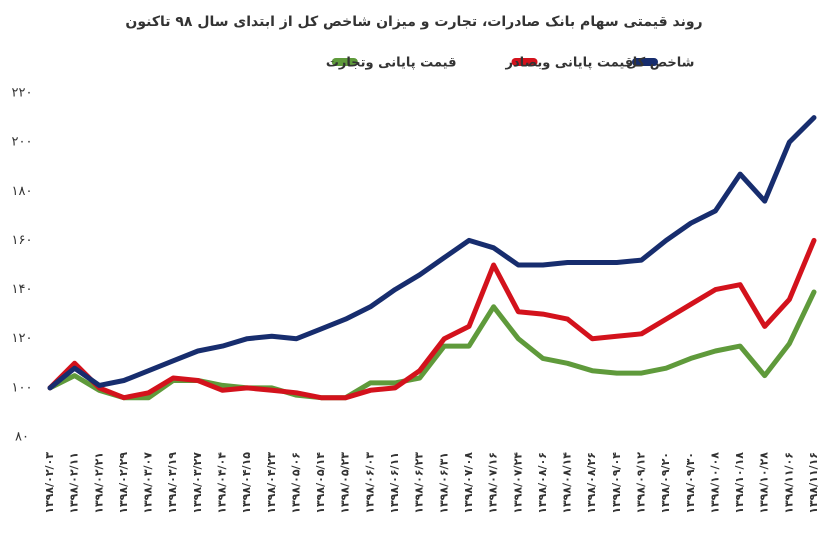 The image size is (828, 541). What do you see at coordinates (569, 63) in the screenshot?
I see `legend-label: قیمت پایانی وبصادر` at bounding box center [569, 63].